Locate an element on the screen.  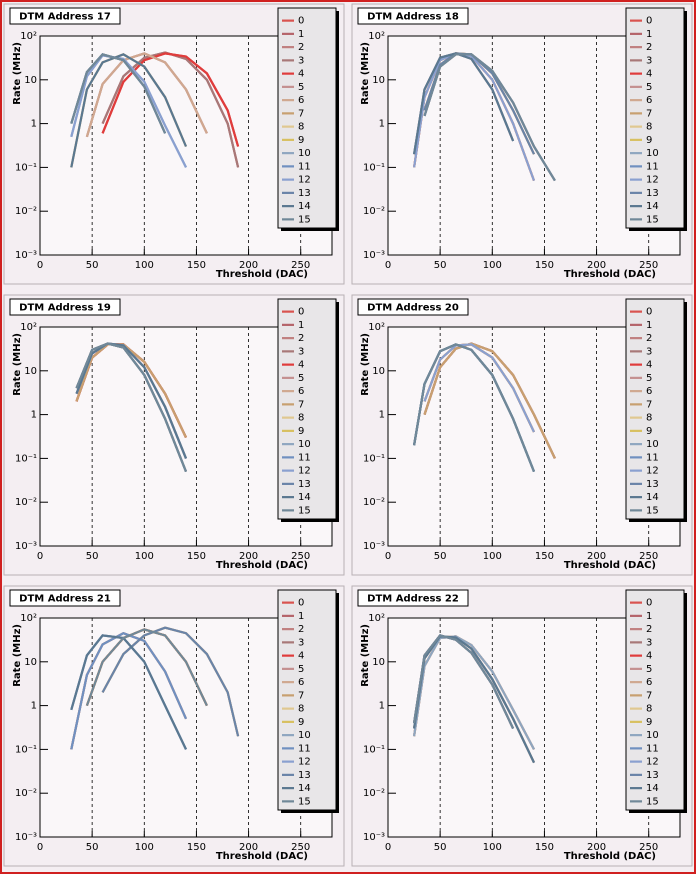
chart-title: DTM Address 17 is located at coordinates (65, 17).